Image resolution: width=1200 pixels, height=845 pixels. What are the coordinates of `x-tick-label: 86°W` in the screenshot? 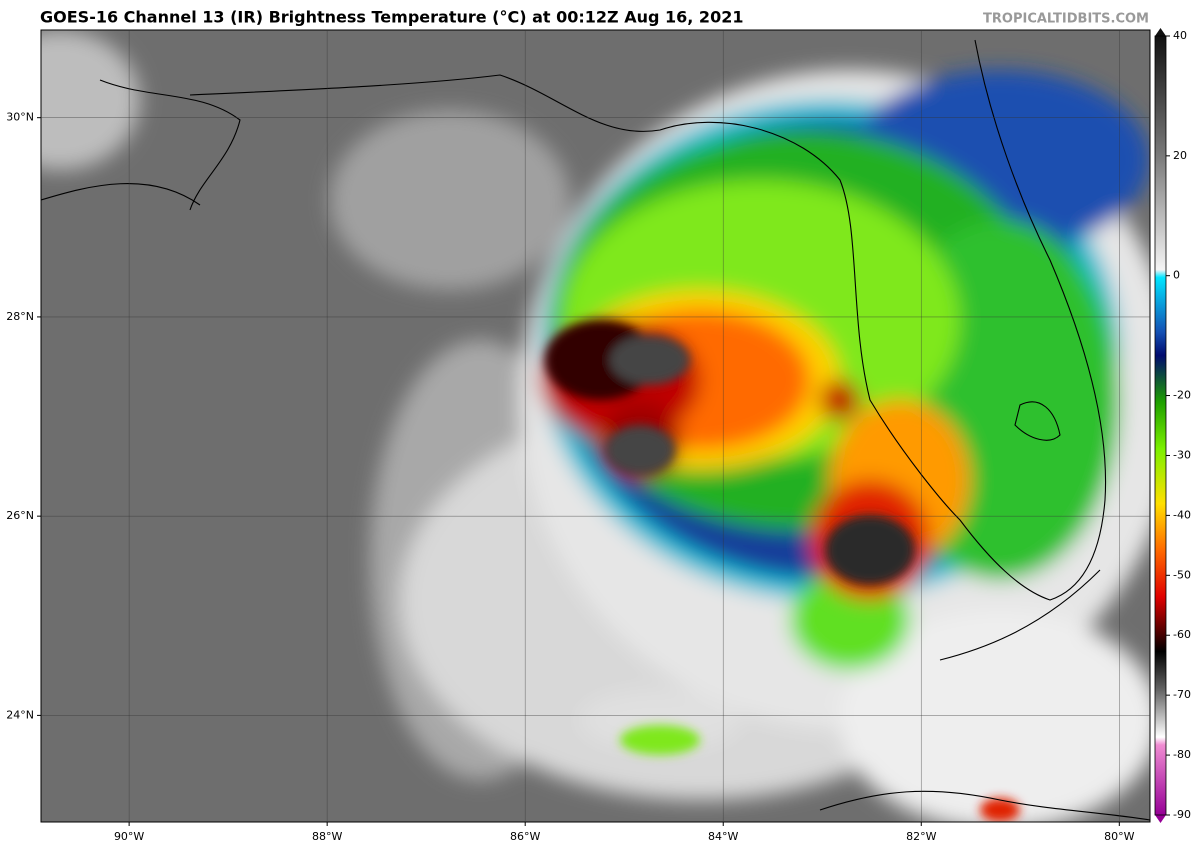 It's located at (525, 836).